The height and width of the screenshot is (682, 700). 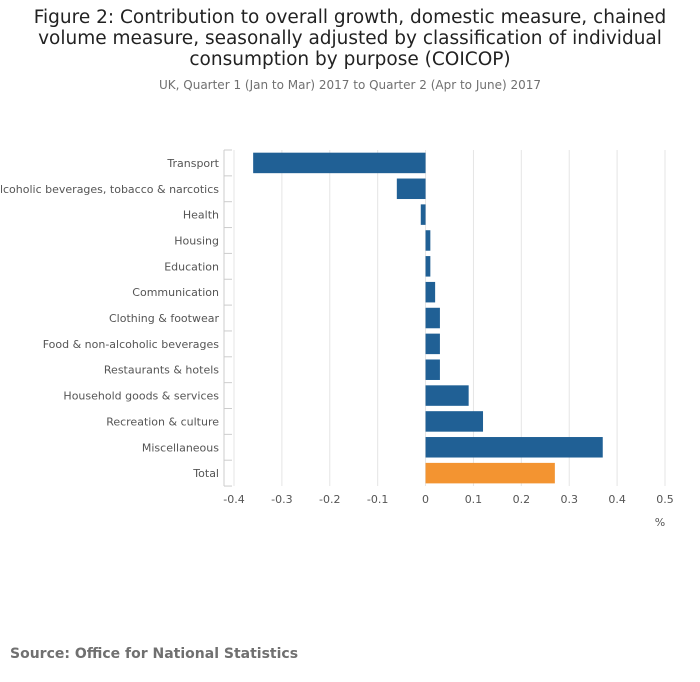 I want to click on bar-transport, so click(x=339, y=163).